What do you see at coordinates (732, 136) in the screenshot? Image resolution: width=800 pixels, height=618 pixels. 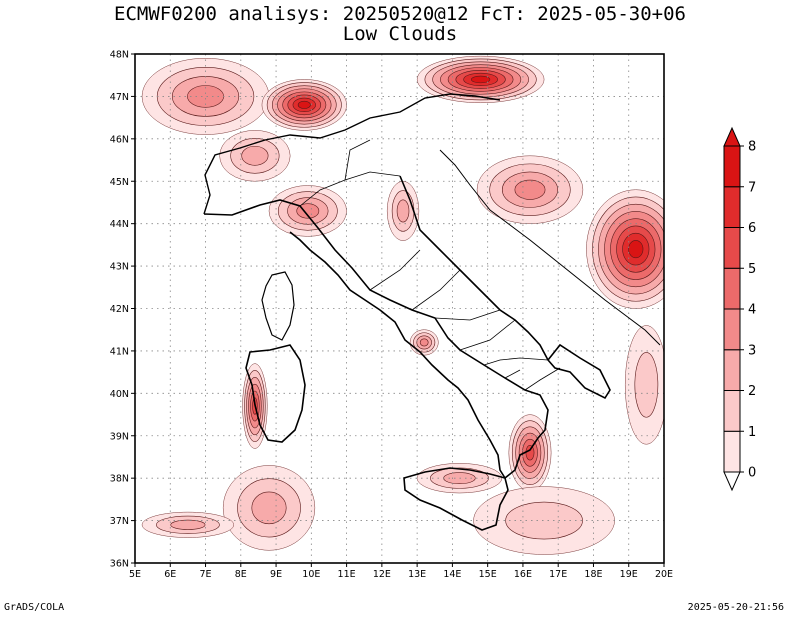 I see `colorbar-max-arrow` at bounding box center [732, 136].